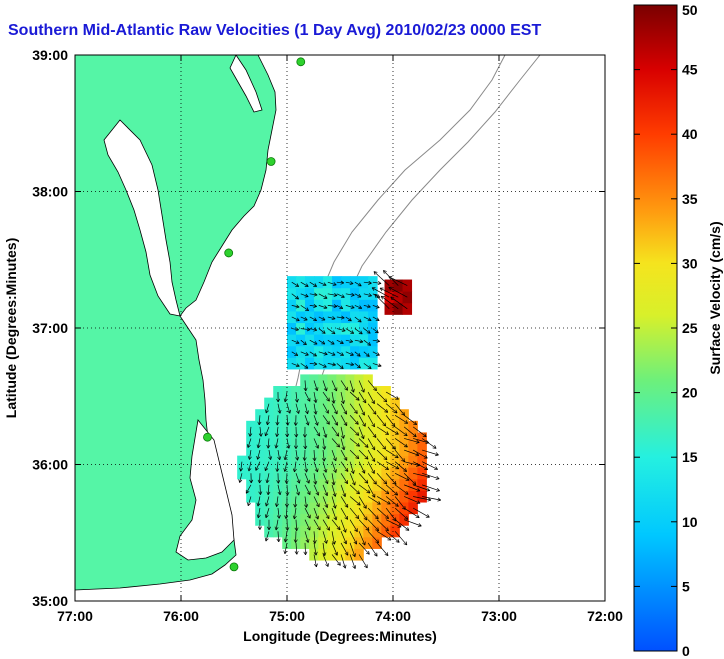  I want to click on station-marker, so click(271, 161).